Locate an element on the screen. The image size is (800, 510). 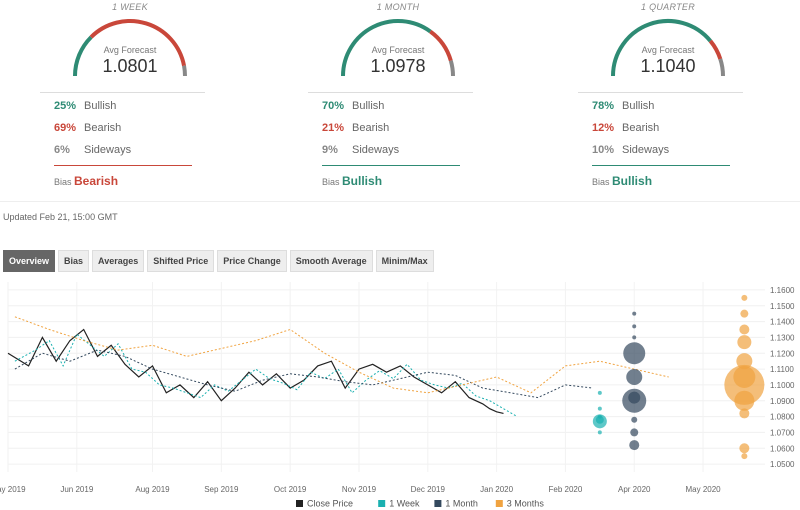
legend-label: 1 Month is located at coordinates (461, 504).